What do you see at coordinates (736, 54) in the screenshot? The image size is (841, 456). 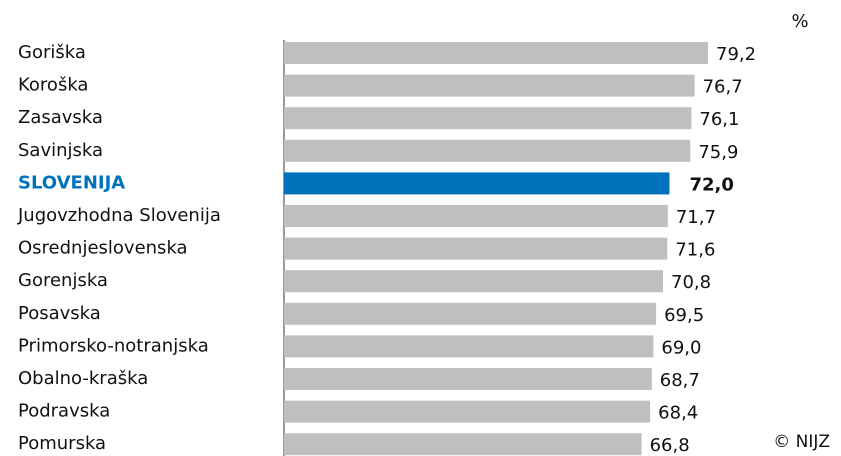 I see `value-label: 79,2` at bounding box center [736, 54].